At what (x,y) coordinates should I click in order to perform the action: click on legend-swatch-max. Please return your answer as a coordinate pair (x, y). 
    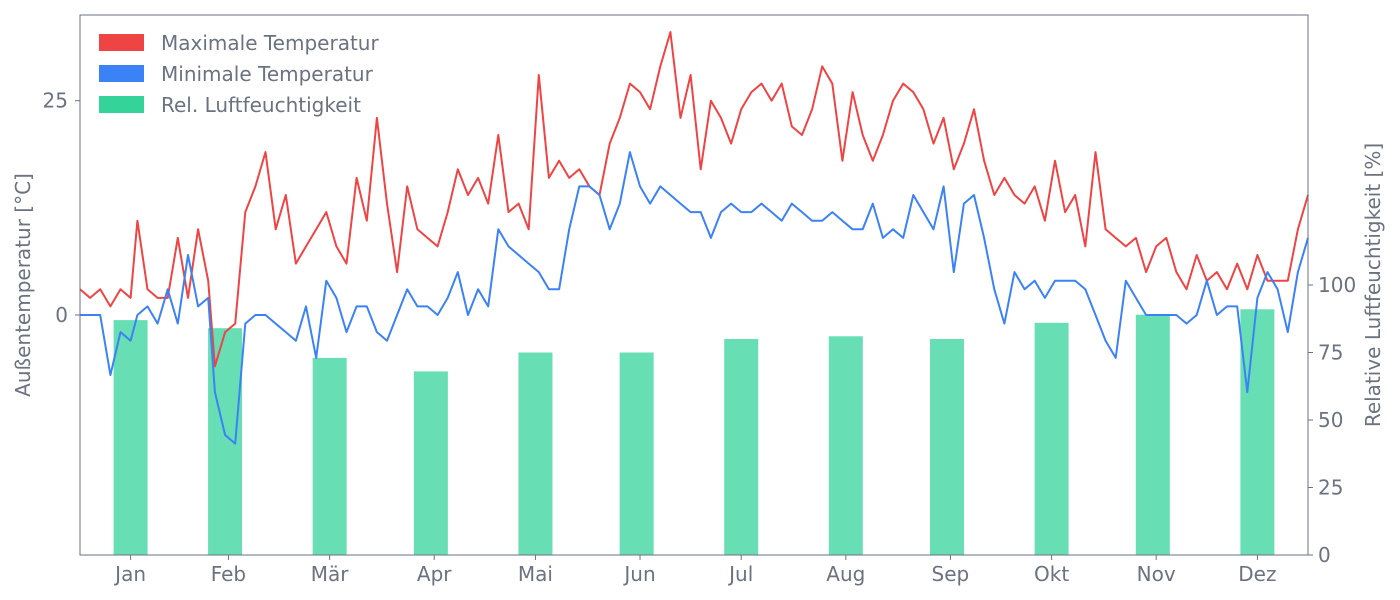
    Looking at the image, I should click on (121, 42).